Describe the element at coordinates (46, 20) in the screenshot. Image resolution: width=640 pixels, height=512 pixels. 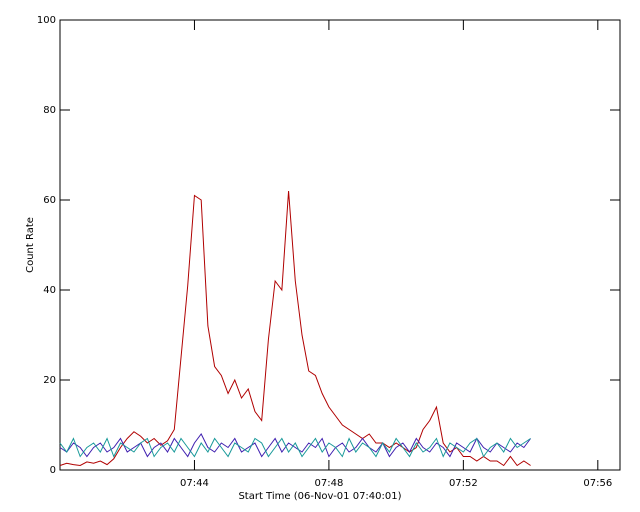
I see `y-tick-label: 100` at that location.